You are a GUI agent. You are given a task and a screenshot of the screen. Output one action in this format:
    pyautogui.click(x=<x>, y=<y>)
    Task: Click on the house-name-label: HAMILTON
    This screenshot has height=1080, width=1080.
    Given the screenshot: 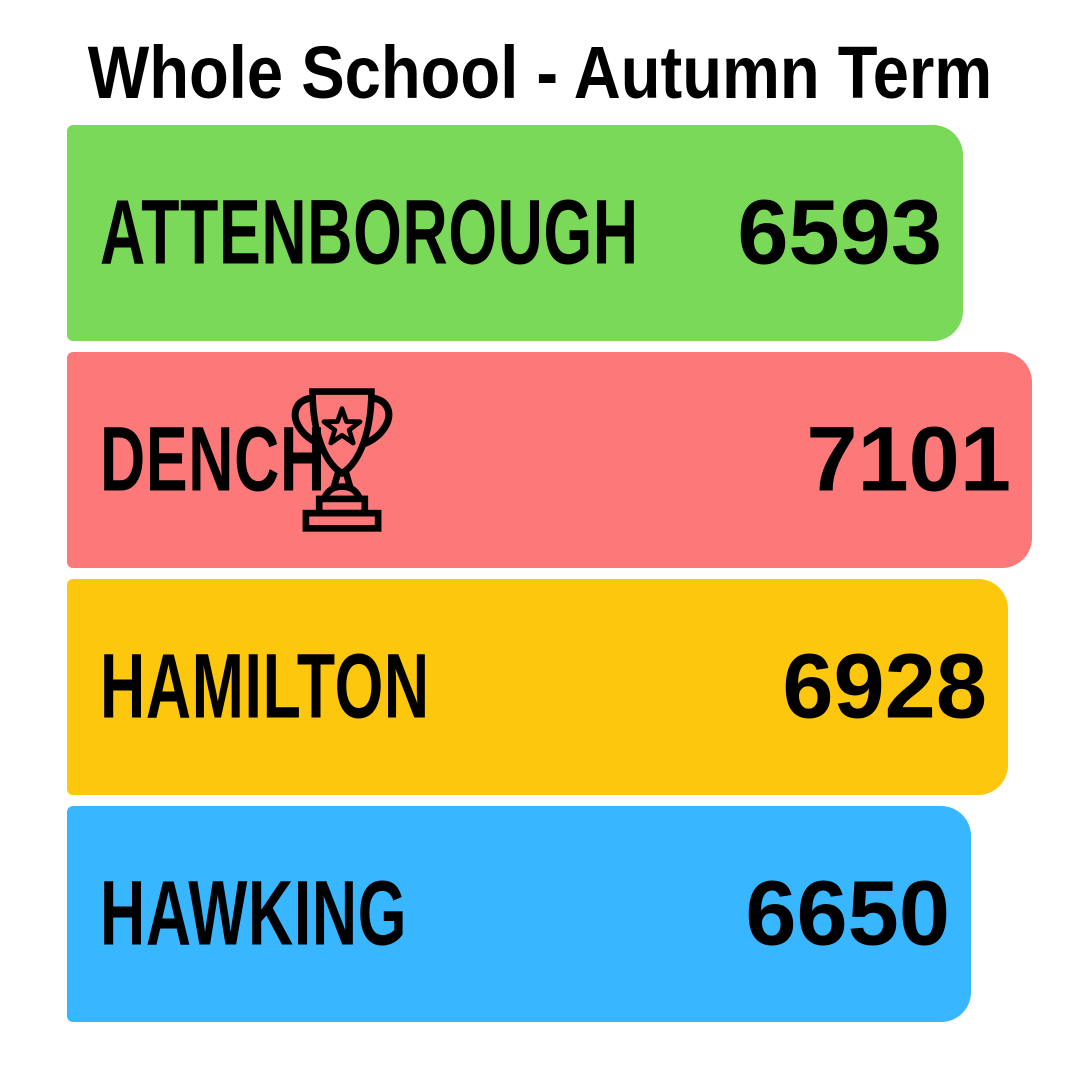 What is the action you would take?
    pyautogui.click(x=265, y=686)
    